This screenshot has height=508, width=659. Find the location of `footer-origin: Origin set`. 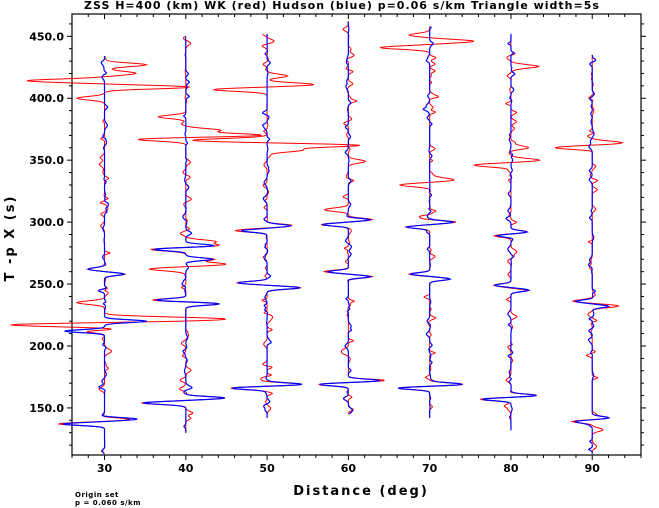

footer-origin: Origin set is located at coordinates (97, 495).